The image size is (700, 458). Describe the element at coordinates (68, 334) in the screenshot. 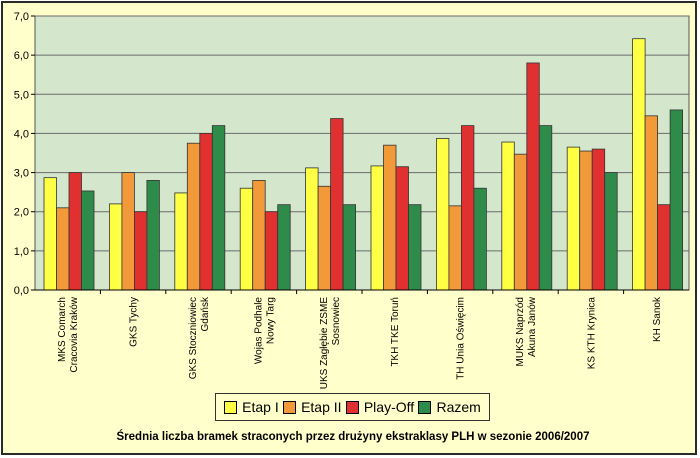

I see `x-tick-label: MKS ComarchCracovia Kraków` at that location.